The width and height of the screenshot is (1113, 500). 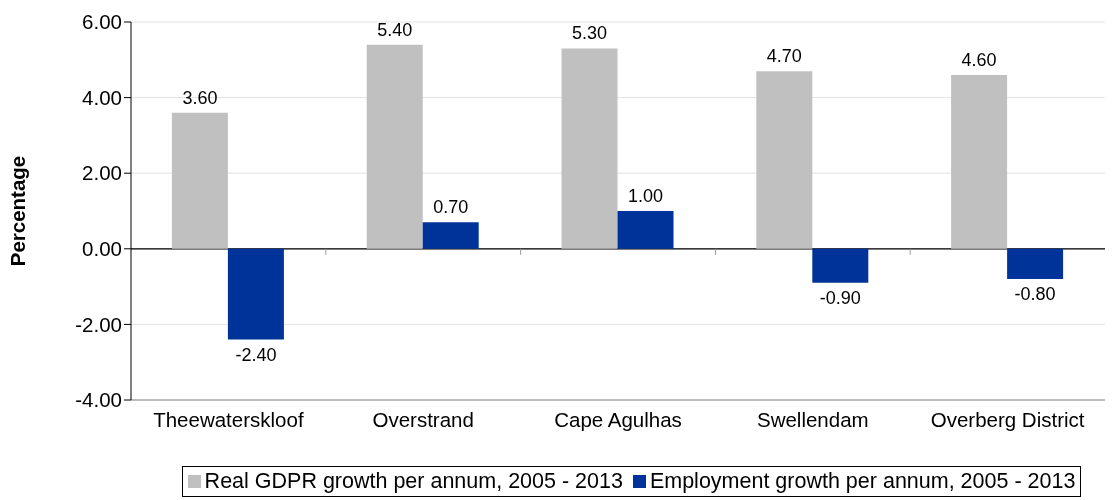 What do you see at coordinates (395, 29) in the screenshot?
I see `data-label: 5.40` at bounding box center [395, 29].